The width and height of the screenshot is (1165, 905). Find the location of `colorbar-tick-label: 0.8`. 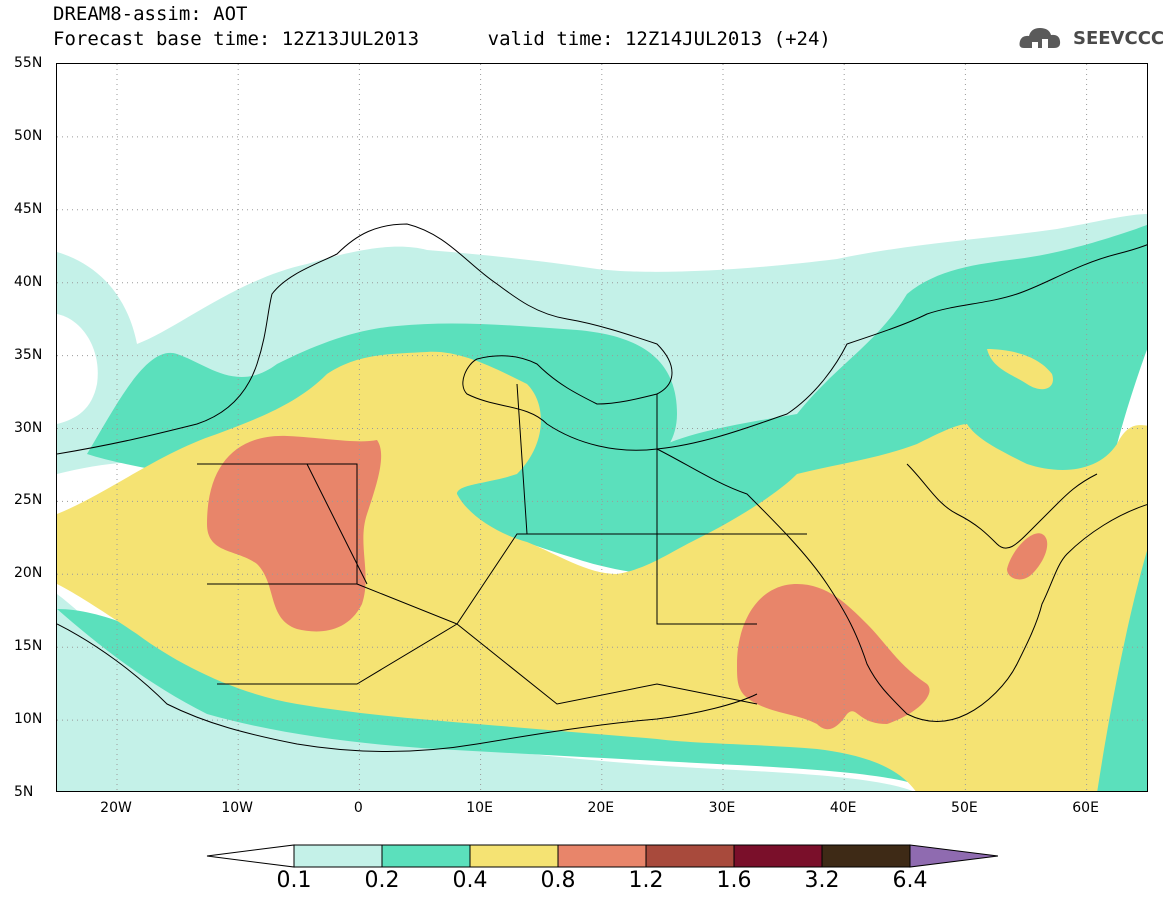

colorbar-tick-label: 0.8 is located at coordinates (558, 880).